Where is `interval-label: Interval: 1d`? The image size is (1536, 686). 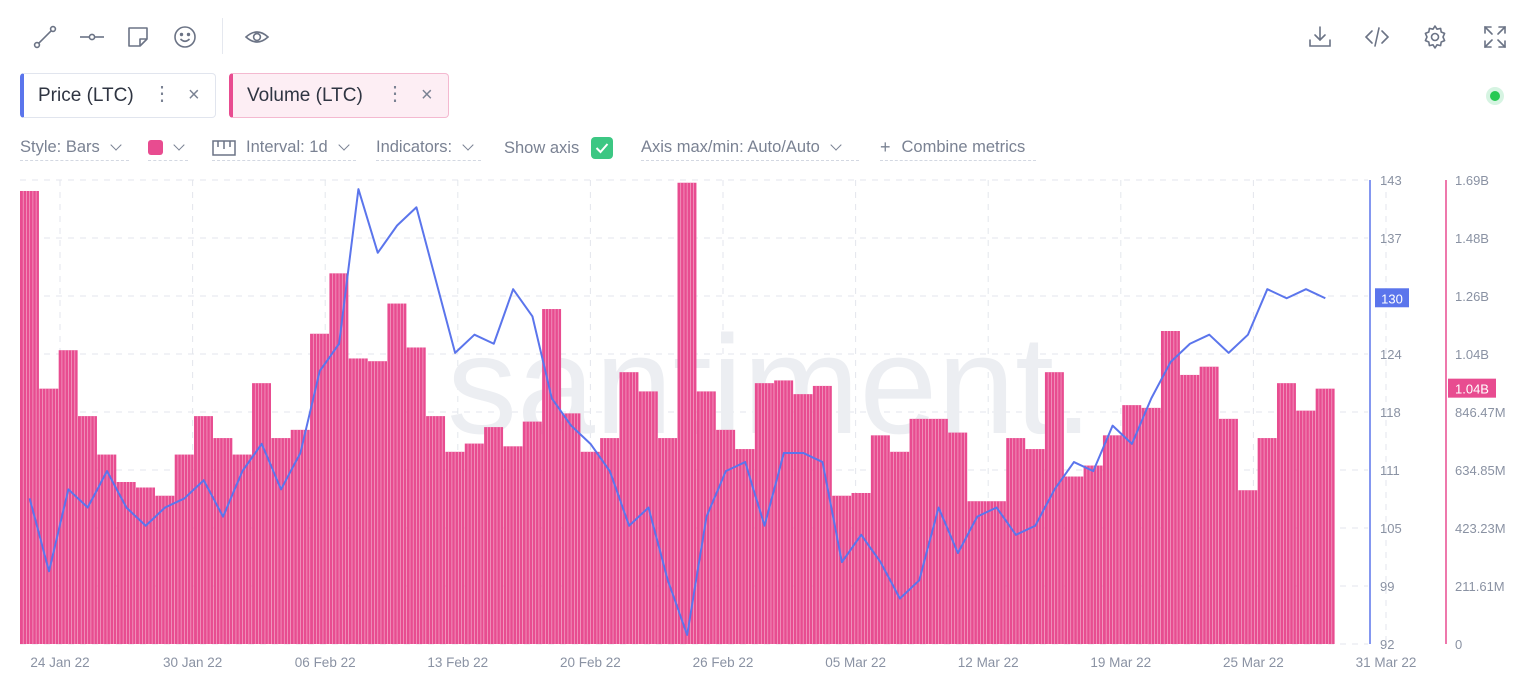 interval-label: Interval: 1d is located at coordinates (287, 147).